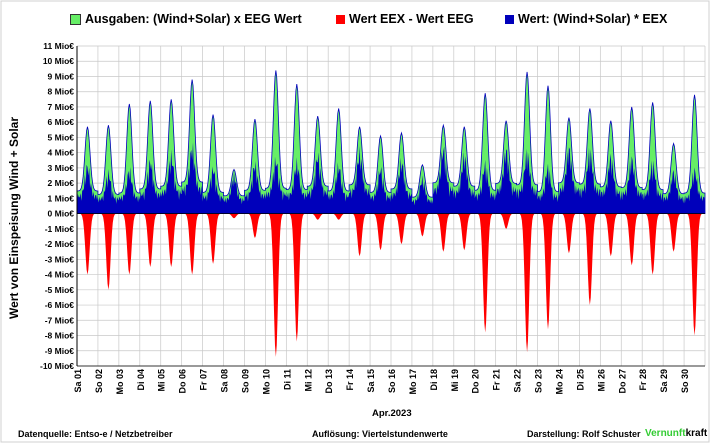  I want to click on x-axis-title: Apr.2023, so click(392, 413).